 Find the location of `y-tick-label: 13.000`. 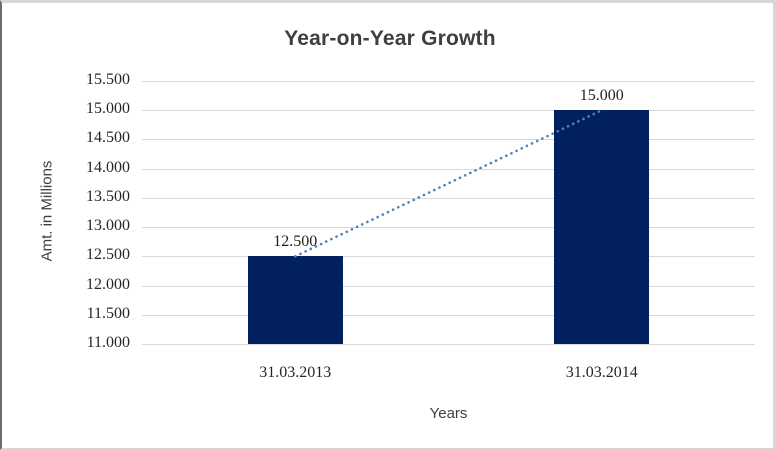

y-tick-label: 13.000 is located at coordinates (108, 226).